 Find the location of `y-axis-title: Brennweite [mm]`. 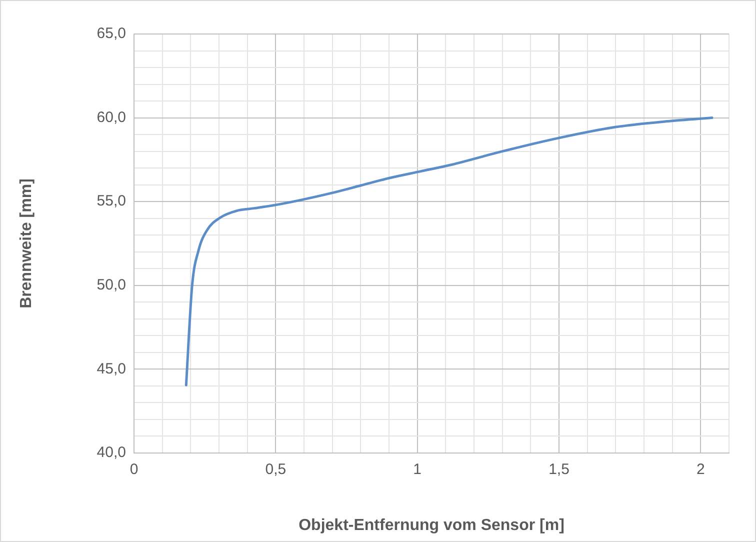

y-axis-title: Brennweite [mm] is located at coordinates (27, 243).